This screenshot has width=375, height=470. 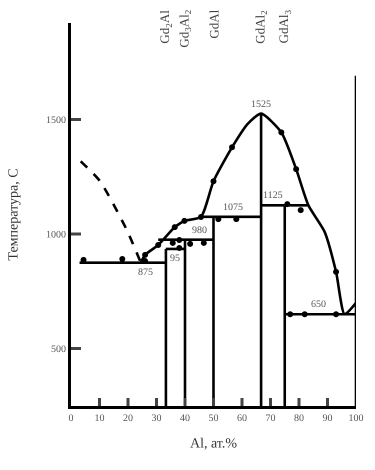 I want to click on x-tick-label: 90, so click(x=327, y=418).